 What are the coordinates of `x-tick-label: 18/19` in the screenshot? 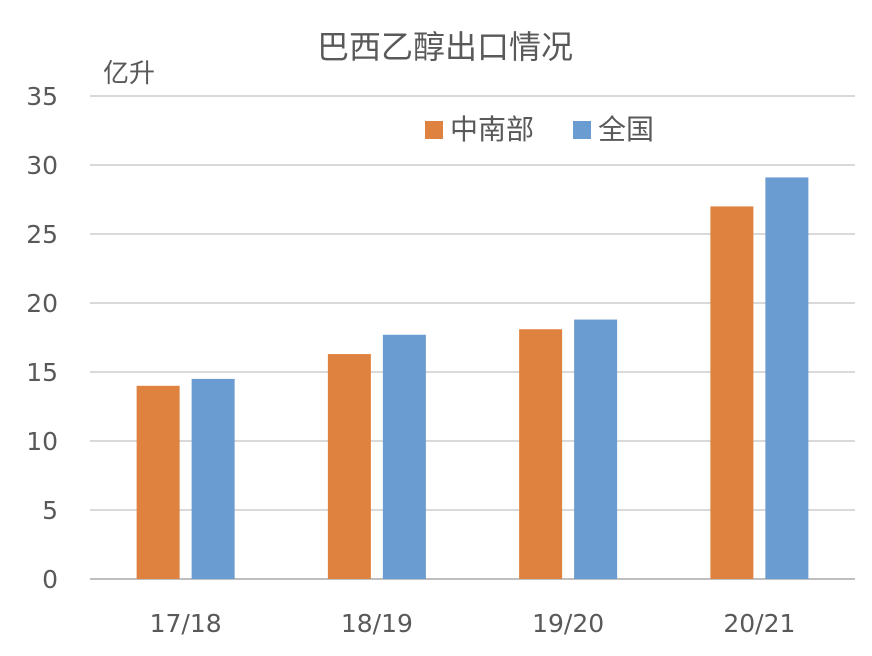 It's located at (377, 623).